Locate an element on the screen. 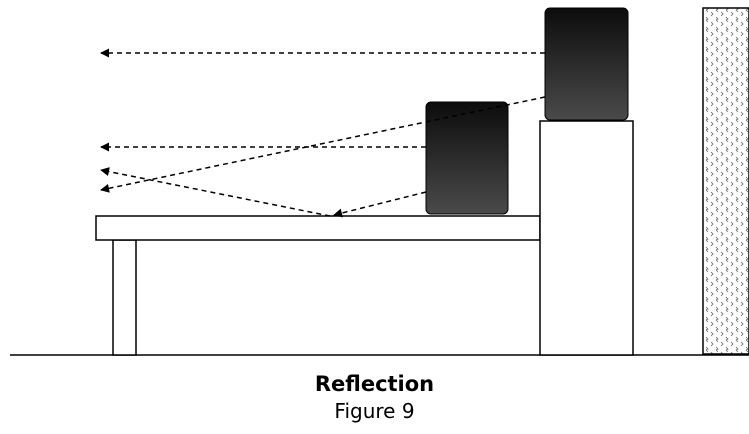 The height and width of the screenshot is (434, 749). table is located at coordinates (318, 228).